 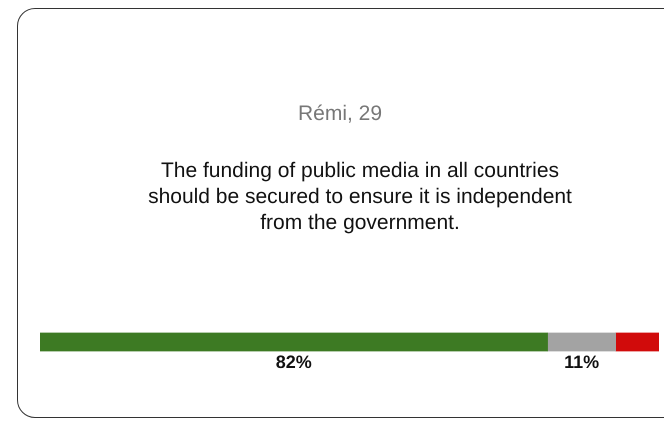 I want to click on data-label: 82%, so click(x=294, y=362).